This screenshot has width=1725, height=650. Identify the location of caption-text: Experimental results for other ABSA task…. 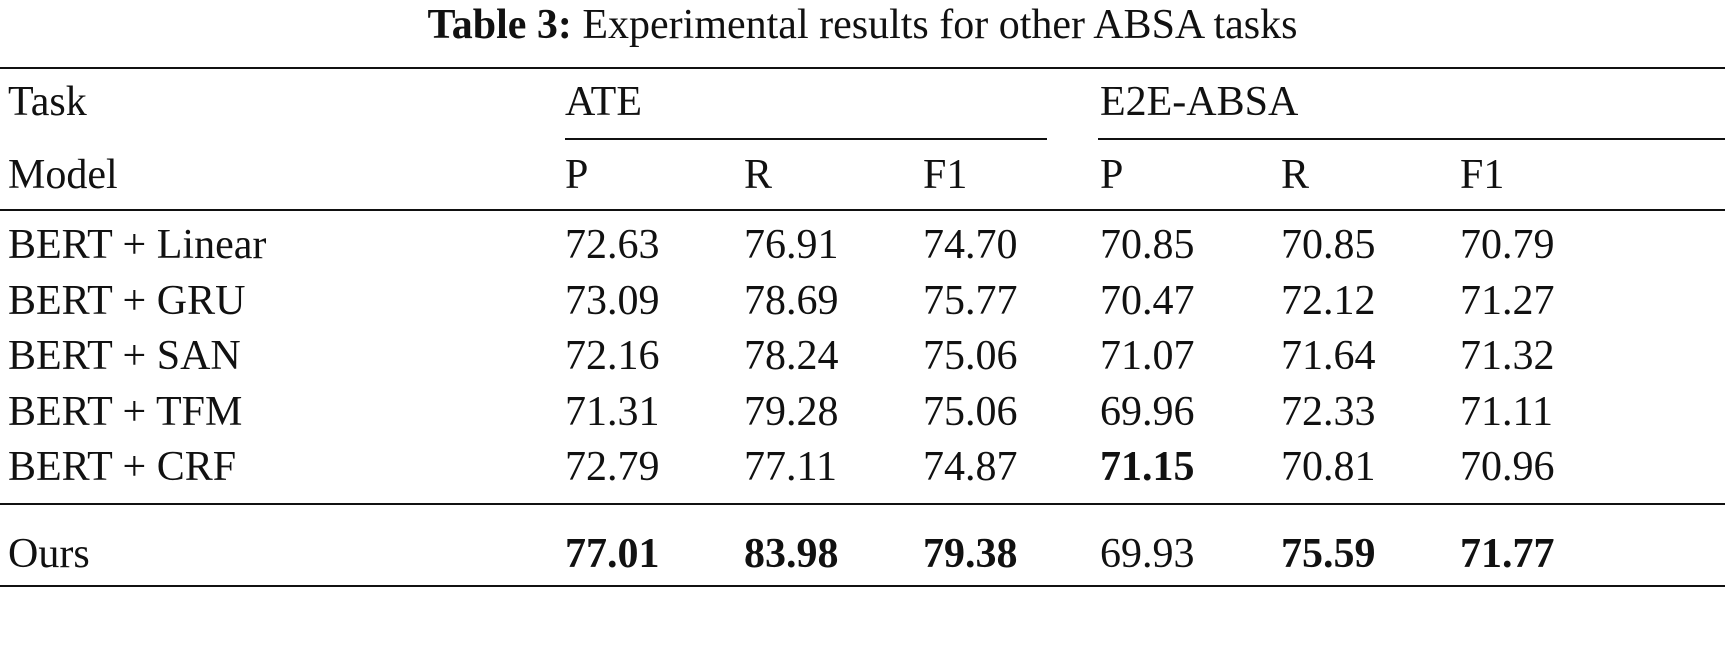
(940, 25).